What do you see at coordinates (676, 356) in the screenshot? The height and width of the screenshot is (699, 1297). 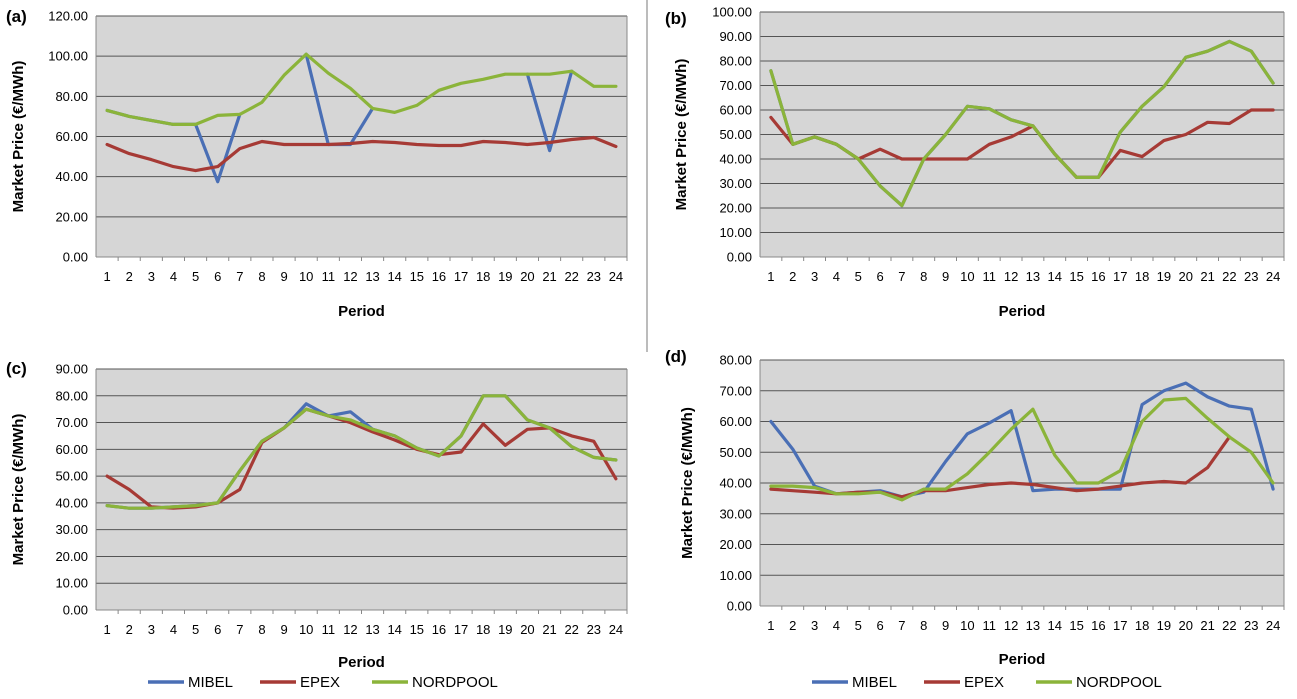 I see `panel-label: (d)` at bounding box center [676, 356].